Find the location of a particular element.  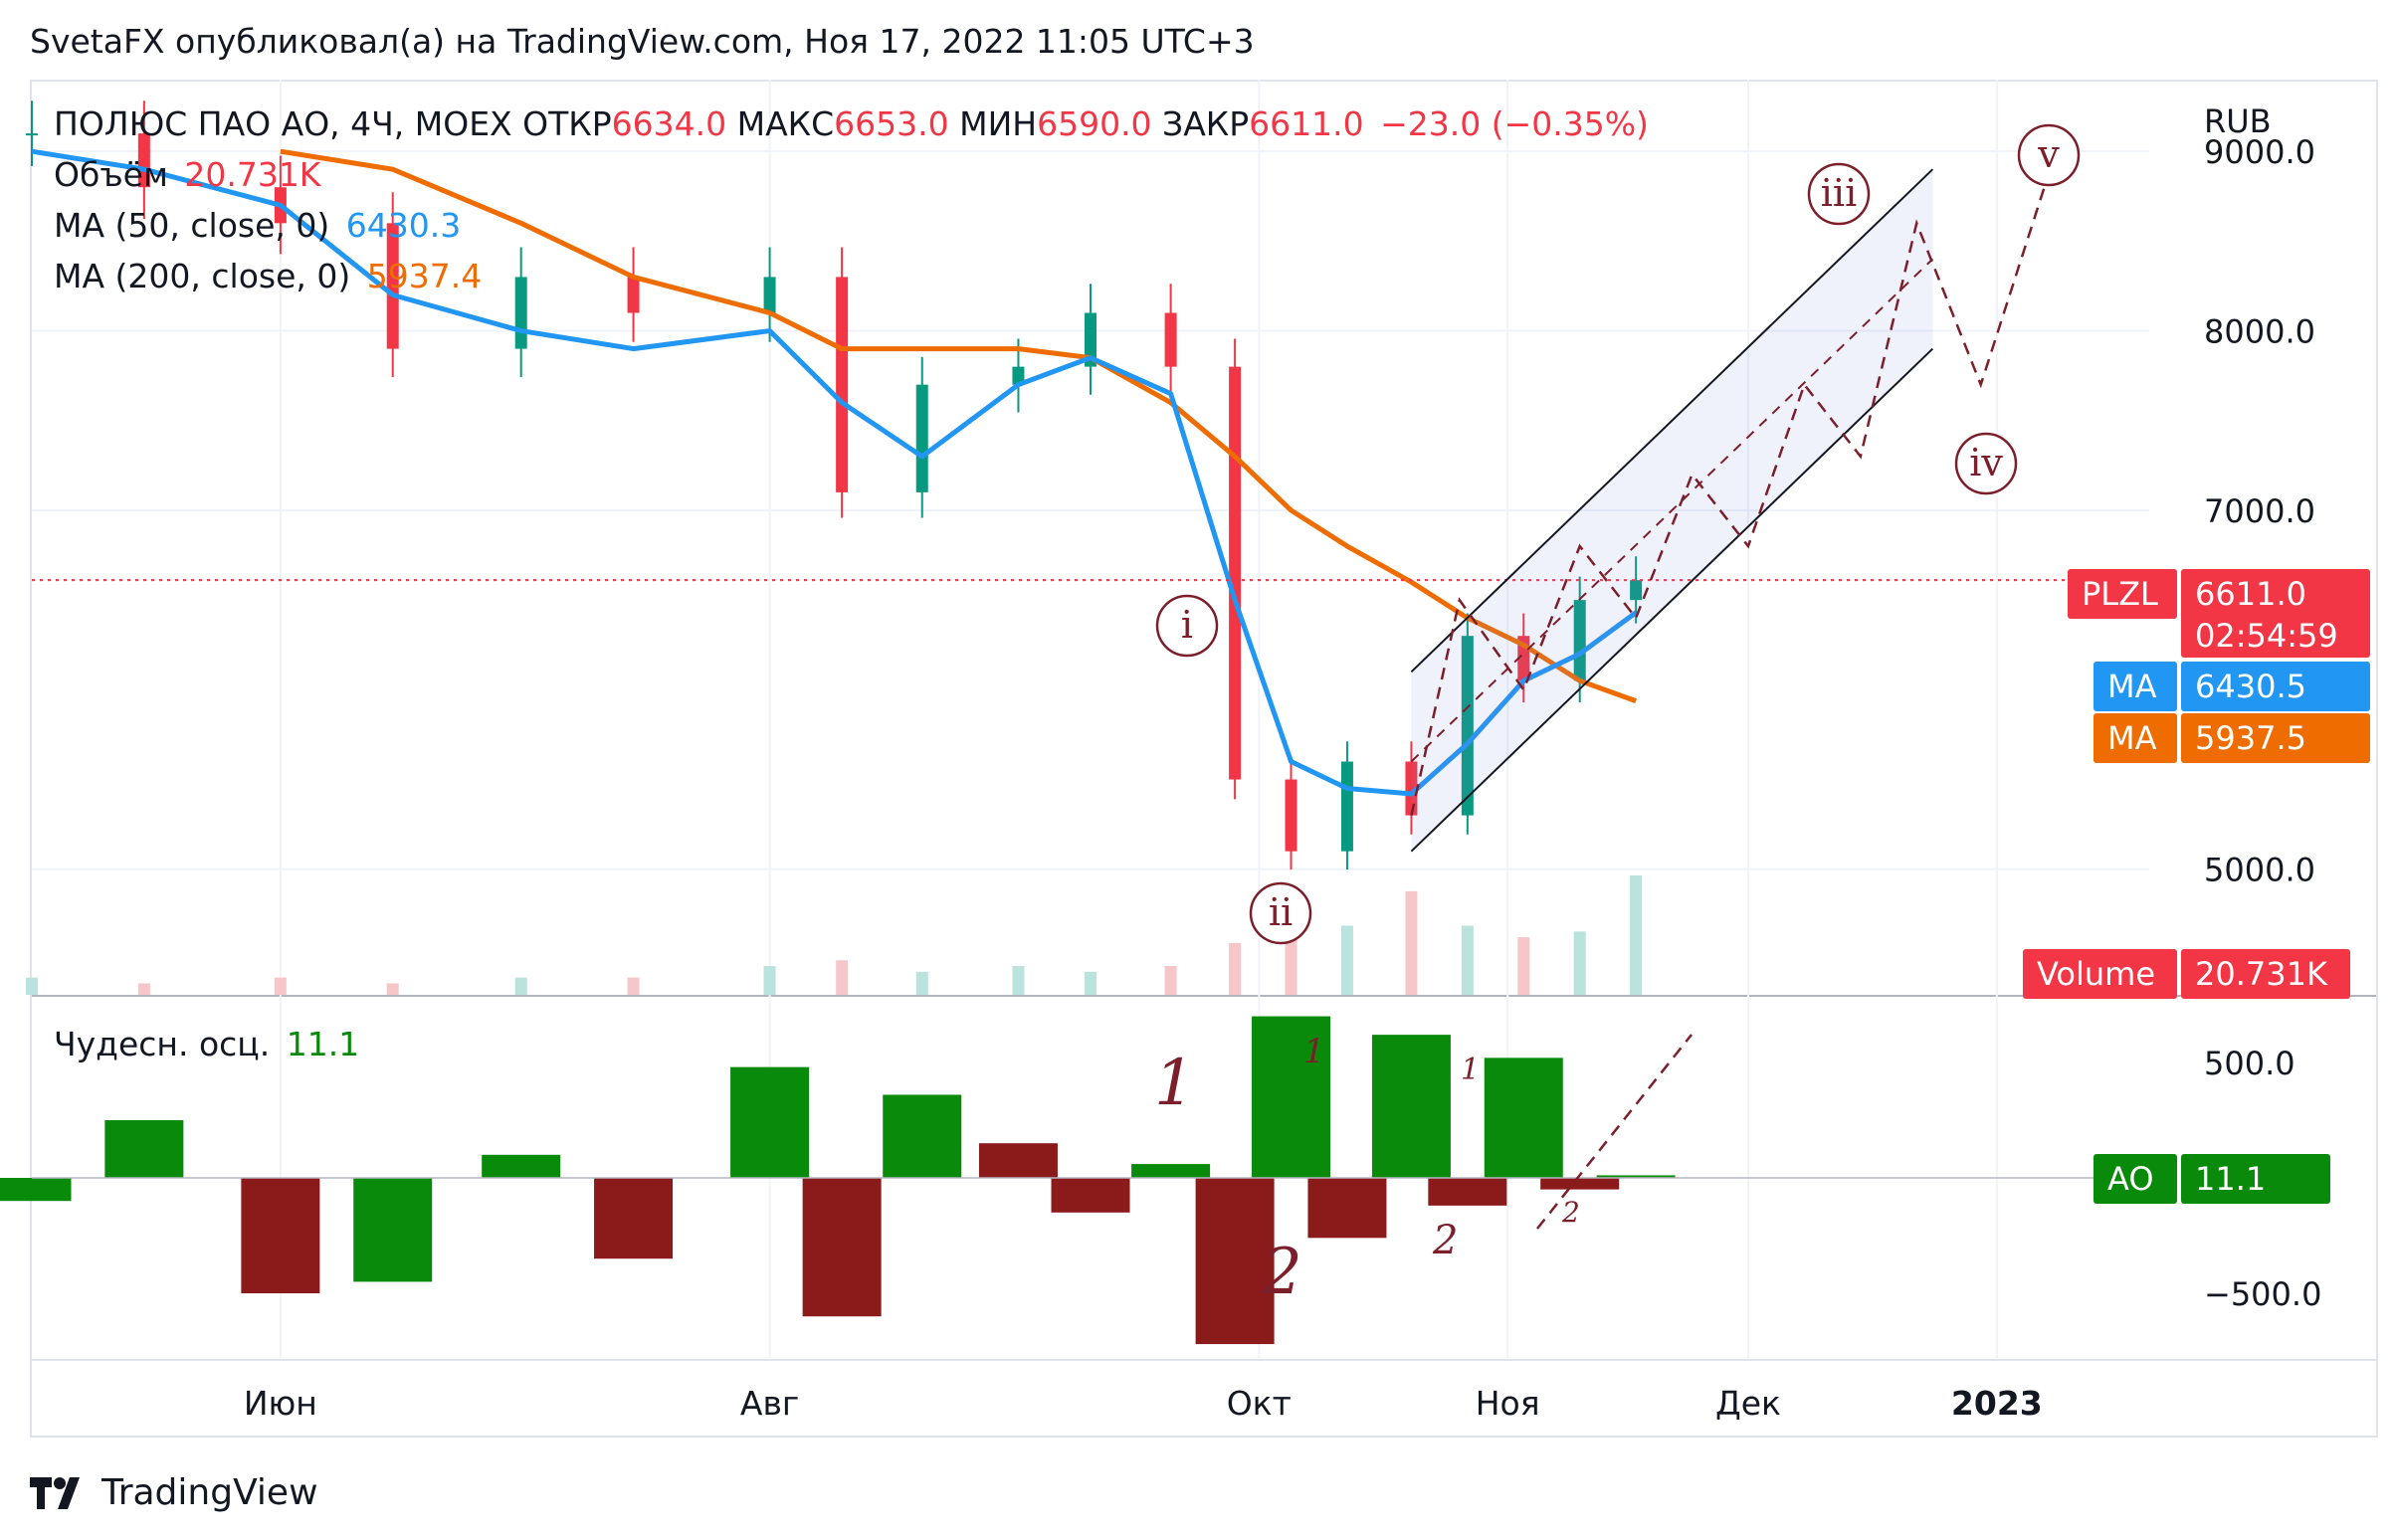

legend-high-label: МАКС is located at coordinates (786, 123).